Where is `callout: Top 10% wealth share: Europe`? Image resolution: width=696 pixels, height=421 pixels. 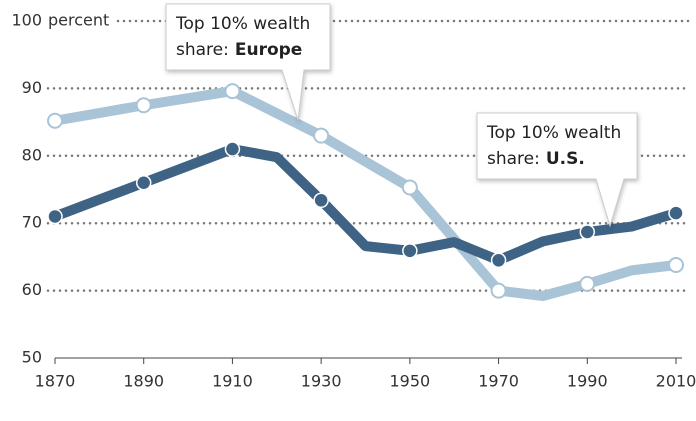
callout: Top 10% wealth share: Europe is located at coordinates (248, 62).